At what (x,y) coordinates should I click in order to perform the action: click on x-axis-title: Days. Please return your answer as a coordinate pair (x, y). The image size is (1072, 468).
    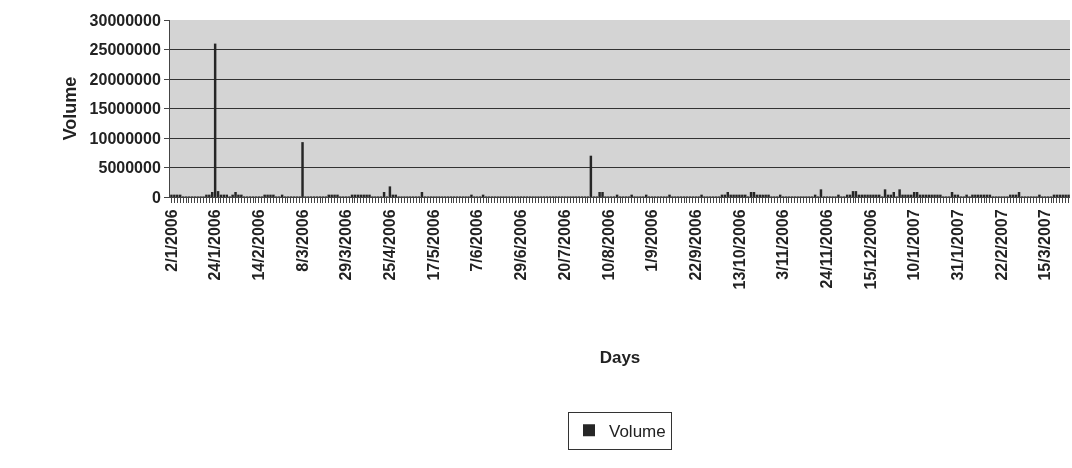
    Looking at the image, I should click on (620, 357).